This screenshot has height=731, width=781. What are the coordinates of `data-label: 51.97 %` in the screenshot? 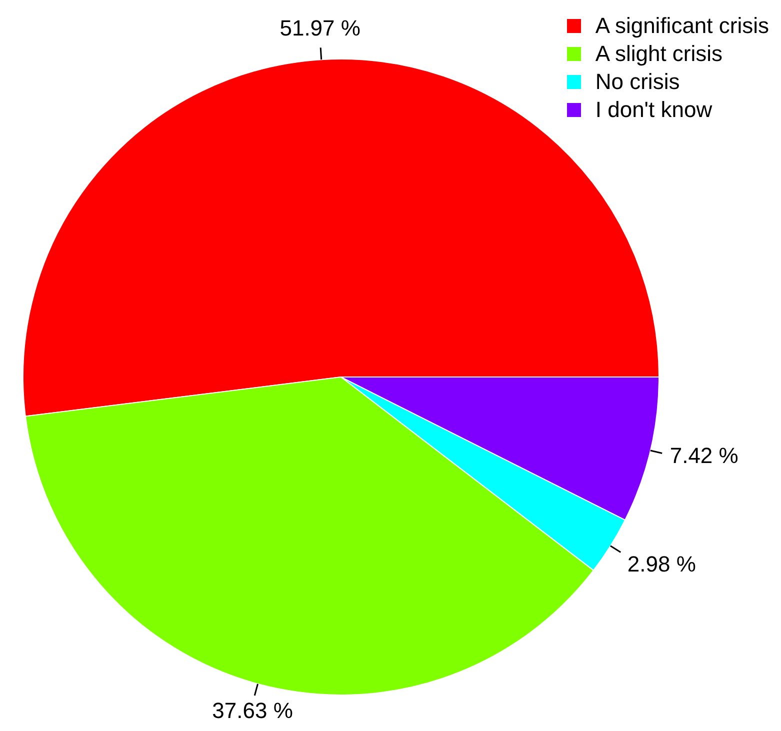 It's located at (320, 28).